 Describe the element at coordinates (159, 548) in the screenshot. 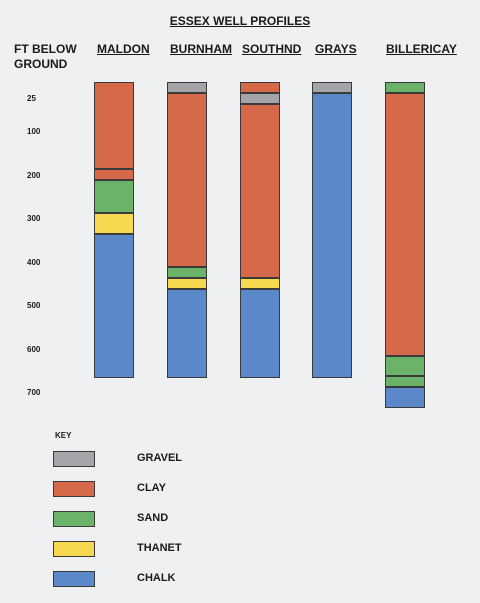

I see `key-label-thanet: THANET` at that location.